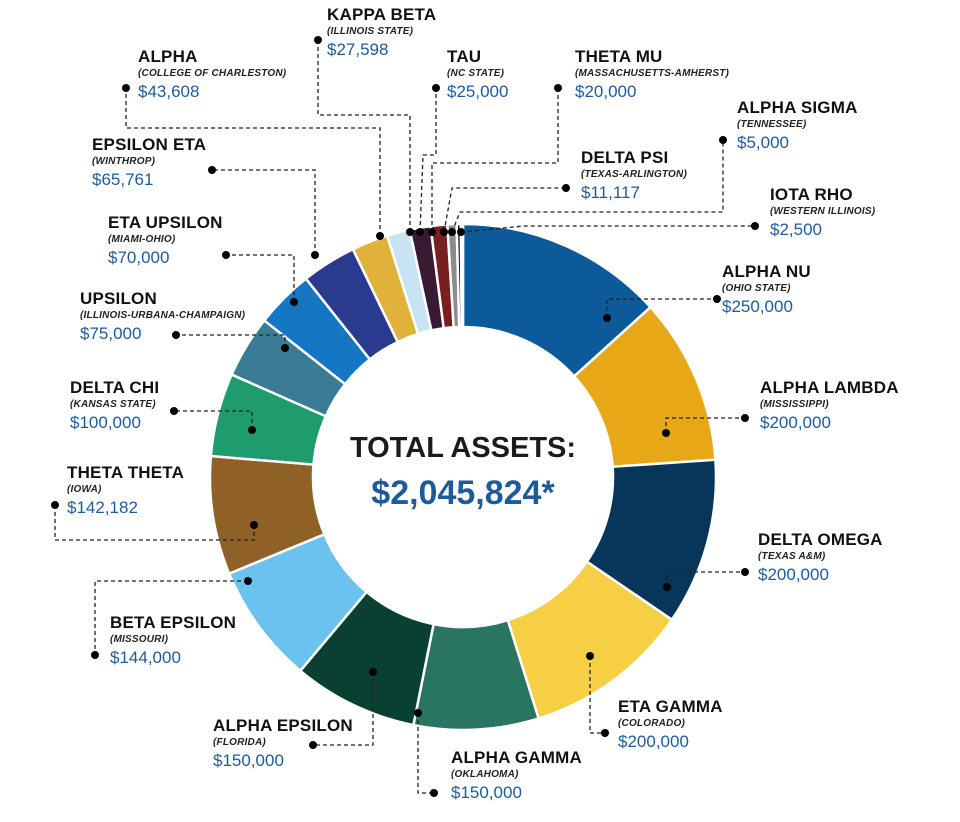  I want to click on chapter-name: TAU, so click(464, 56).